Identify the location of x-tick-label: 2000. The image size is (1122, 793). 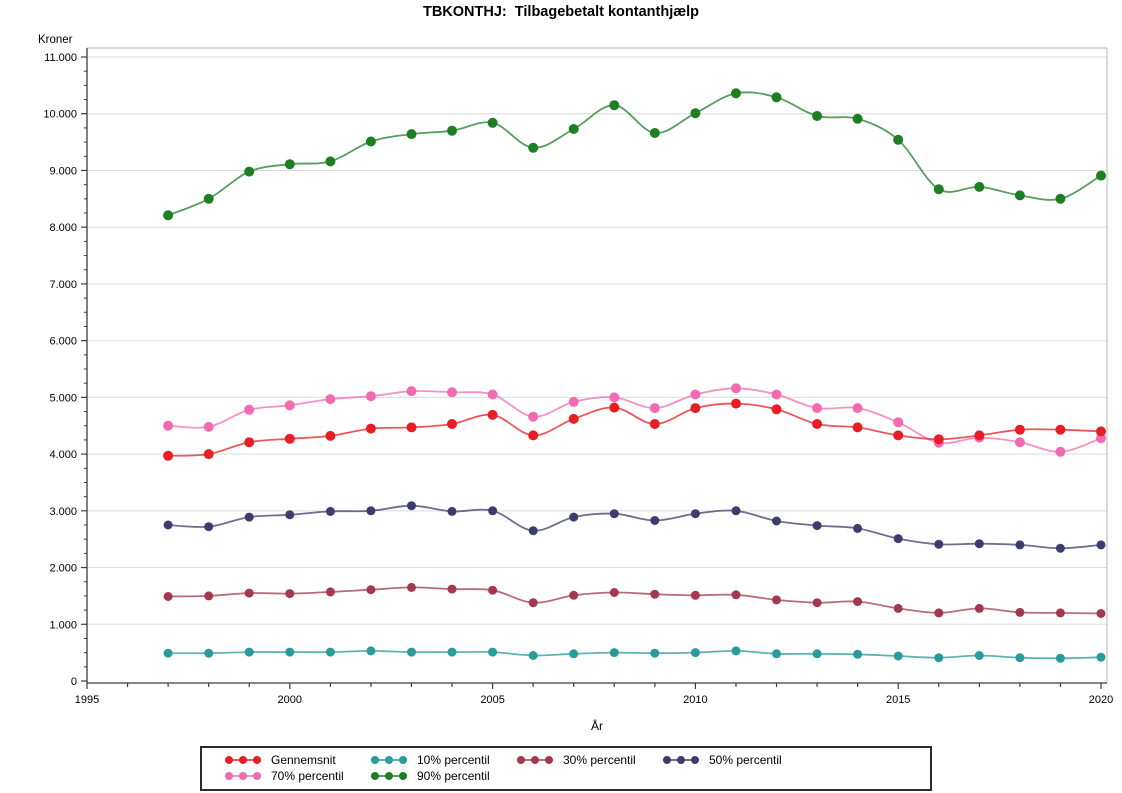
(290, 700).